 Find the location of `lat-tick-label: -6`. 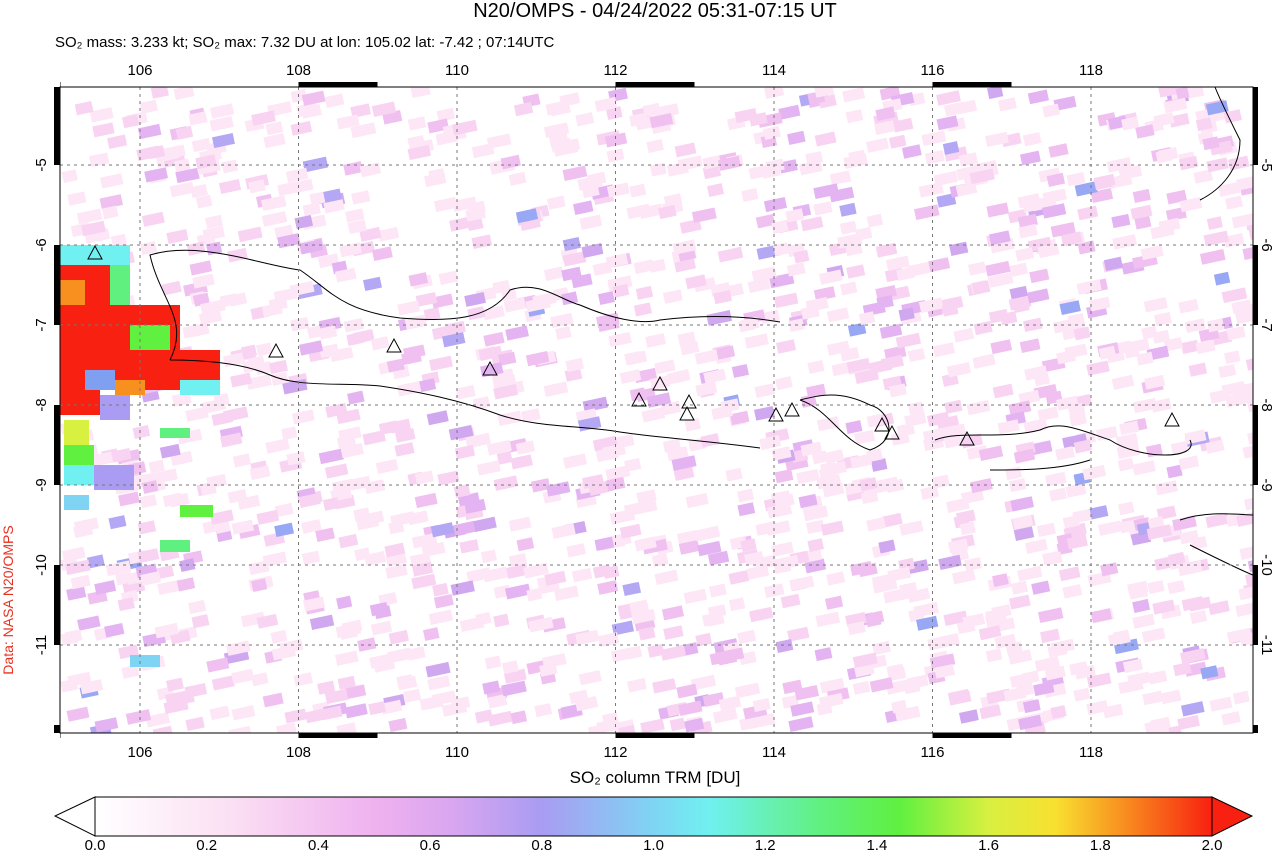

lat-tick-label: -6 is located at coordinates (1265, 244).